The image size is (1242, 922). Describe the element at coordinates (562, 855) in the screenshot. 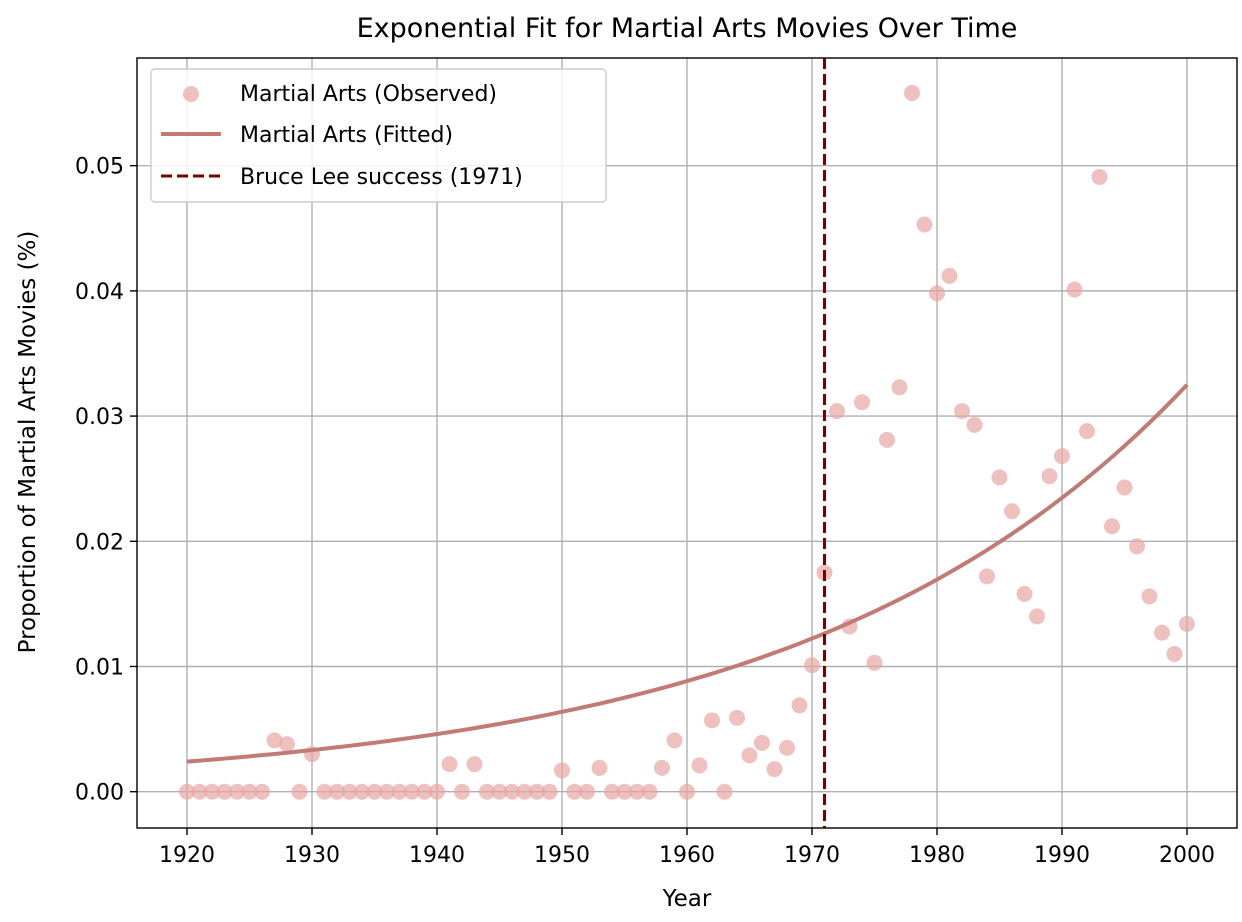

I see `x-tick-label: 1950` at that location.